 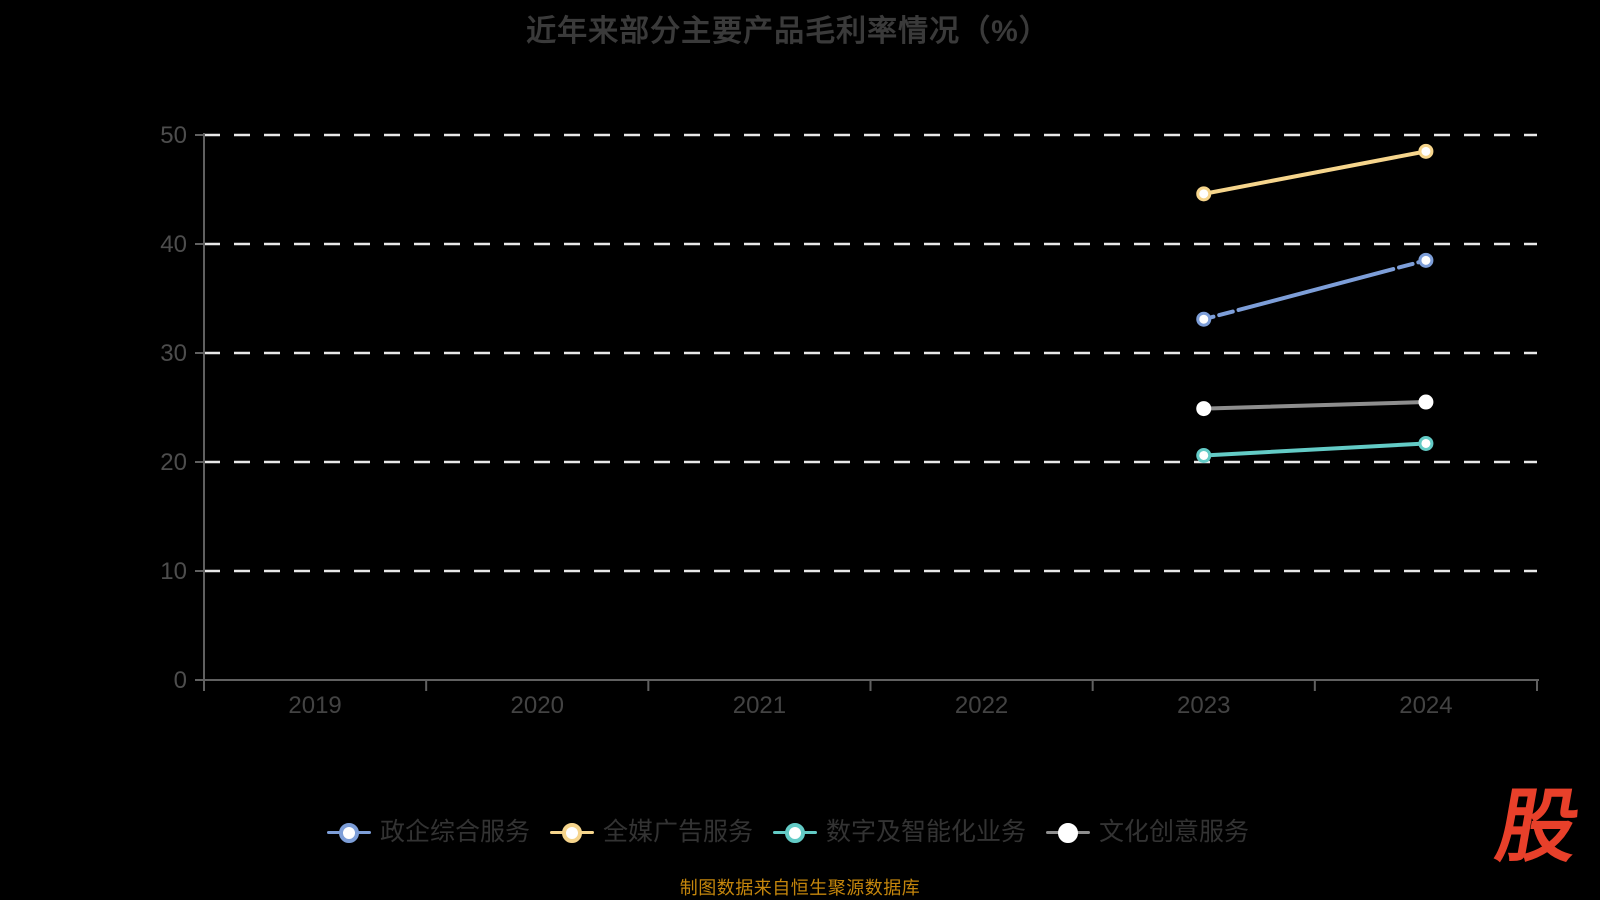 I want to click on brand-logo: 股, so click(x=1538, y=826).